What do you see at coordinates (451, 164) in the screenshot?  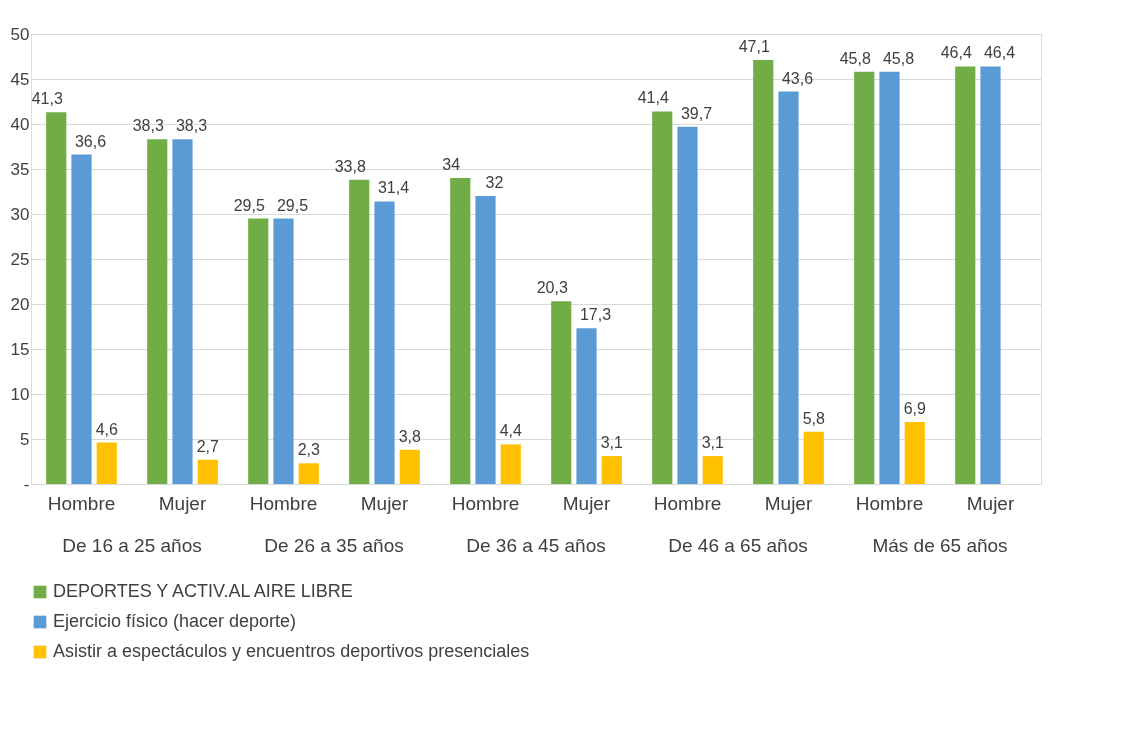 I see `data-label: 34` at bounding box center [451, 164].